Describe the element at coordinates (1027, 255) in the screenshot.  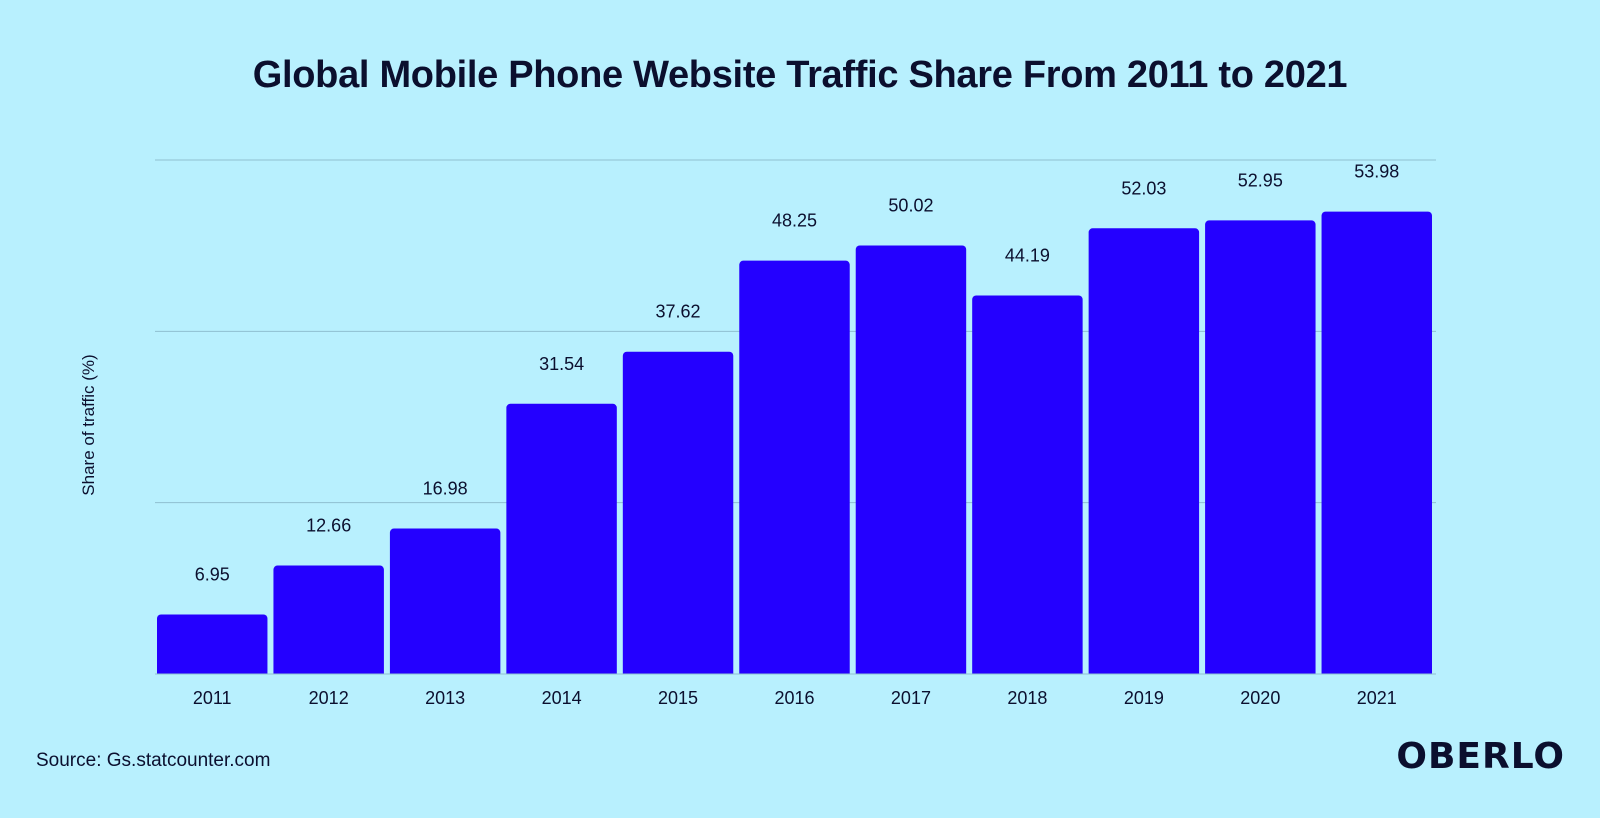
I see `value-label-2018: 44.19` at that location.